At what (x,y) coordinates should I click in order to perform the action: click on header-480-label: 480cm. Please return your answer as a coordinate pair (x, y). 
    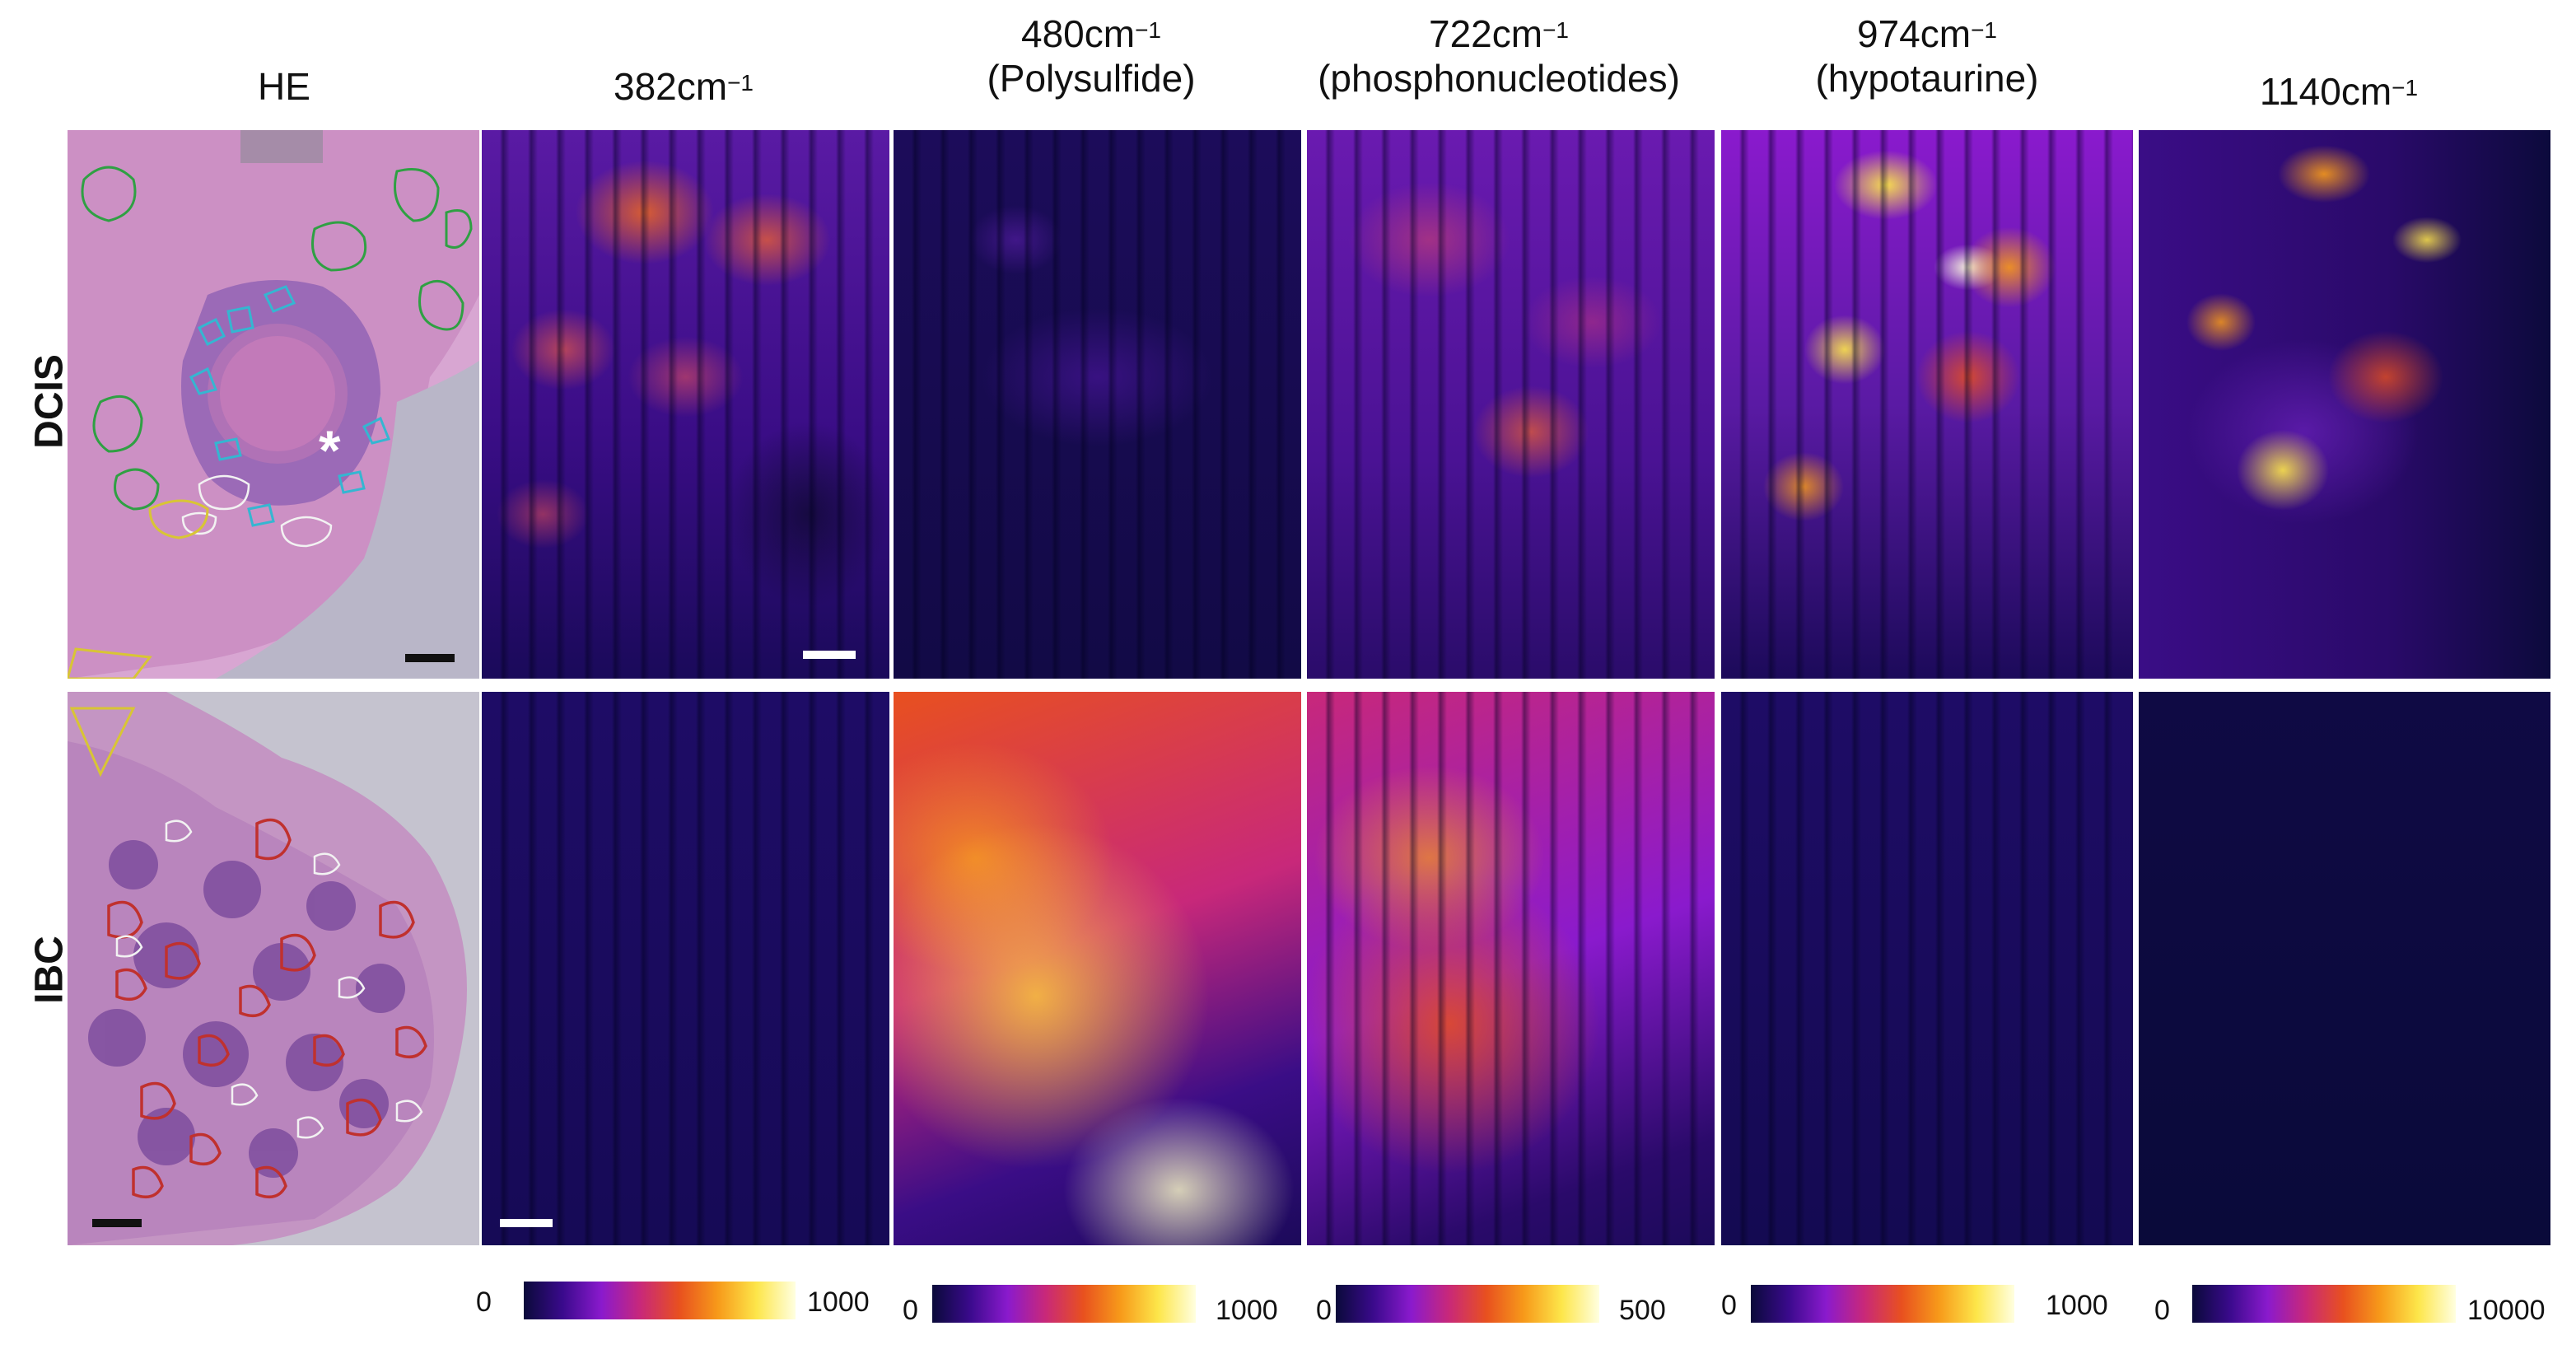
    Looking at the image, I should click on (1078, 34).